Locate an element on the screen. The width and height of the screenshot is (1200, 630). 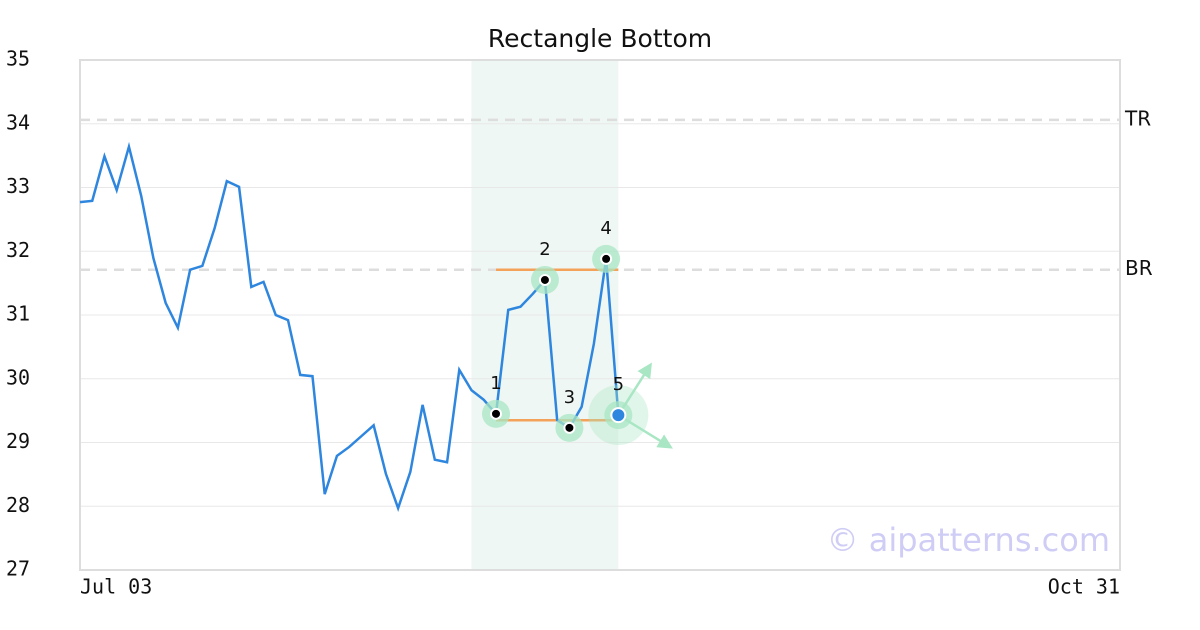
point-label: 3 is located at coordinates (569, 397).